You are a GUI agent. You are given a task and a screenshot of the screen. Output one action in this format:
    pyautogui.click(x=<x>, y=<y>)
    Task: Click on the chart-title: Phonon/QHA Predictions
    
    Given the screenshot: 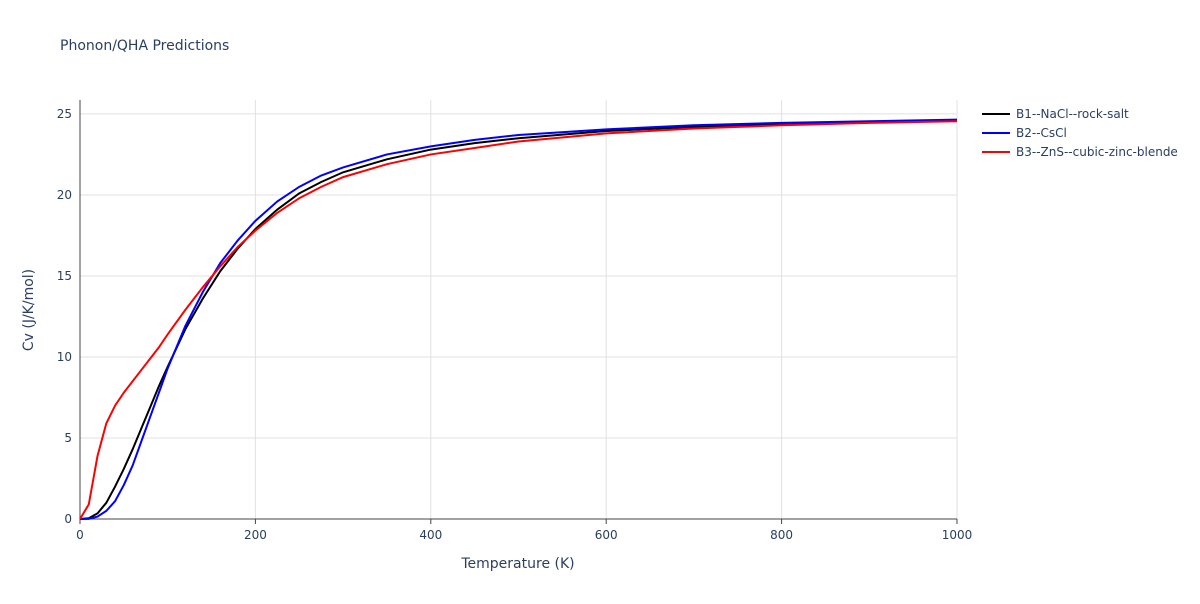 What is the action you would take?
    pyautogui.click(x=144, y=46)
    